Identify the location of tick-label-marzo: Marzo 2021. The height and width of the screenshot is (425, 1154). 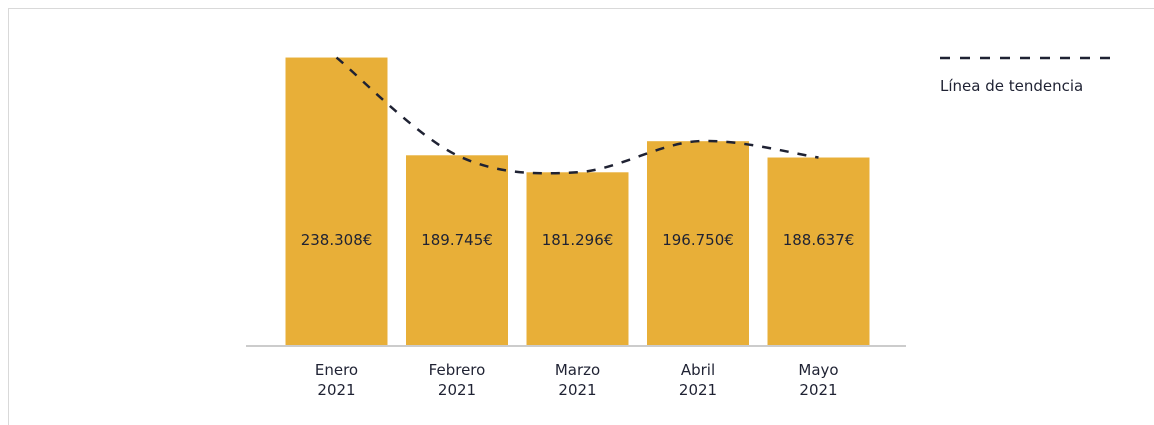
(577, 380).